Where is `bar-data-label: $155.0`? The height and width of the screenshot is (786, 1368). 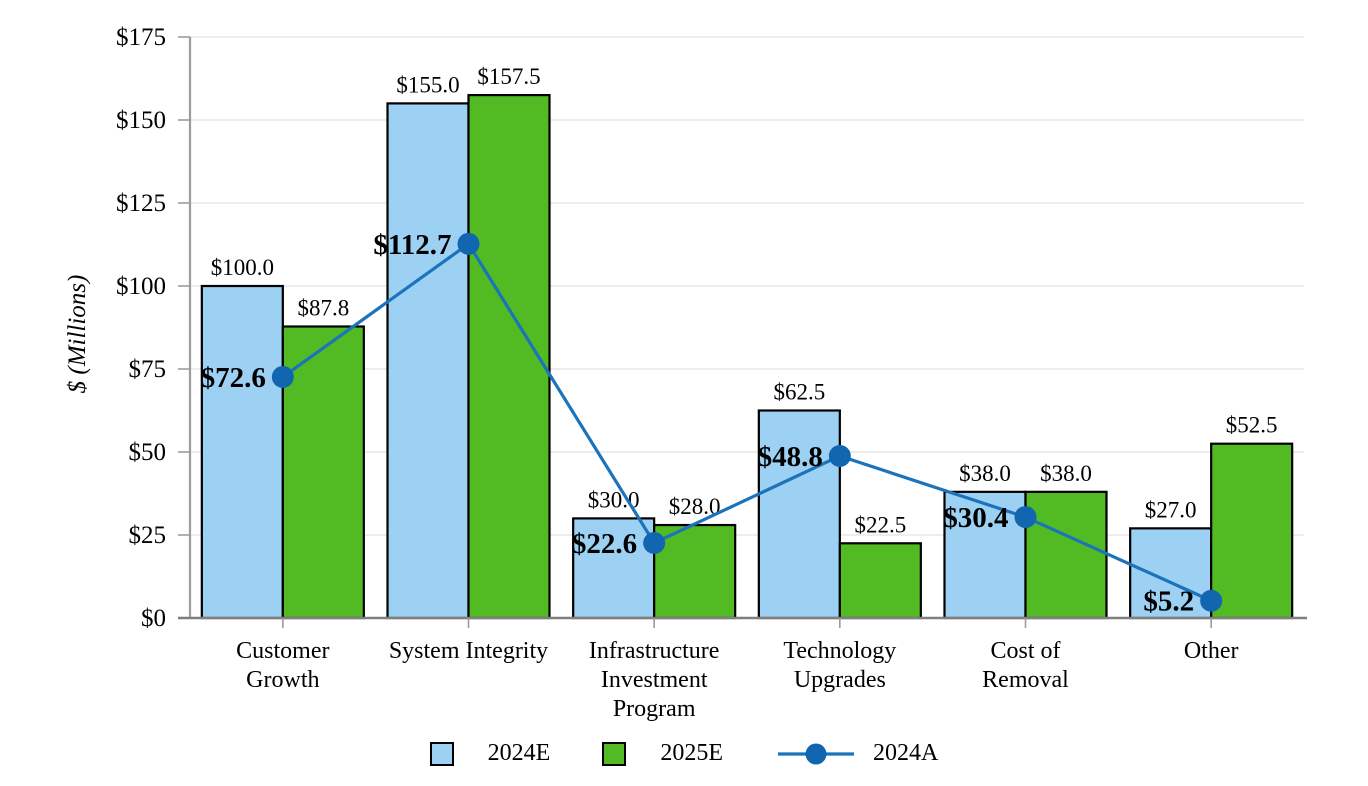 bar-data-label: $155.0 is located at coordinates (427, 84).